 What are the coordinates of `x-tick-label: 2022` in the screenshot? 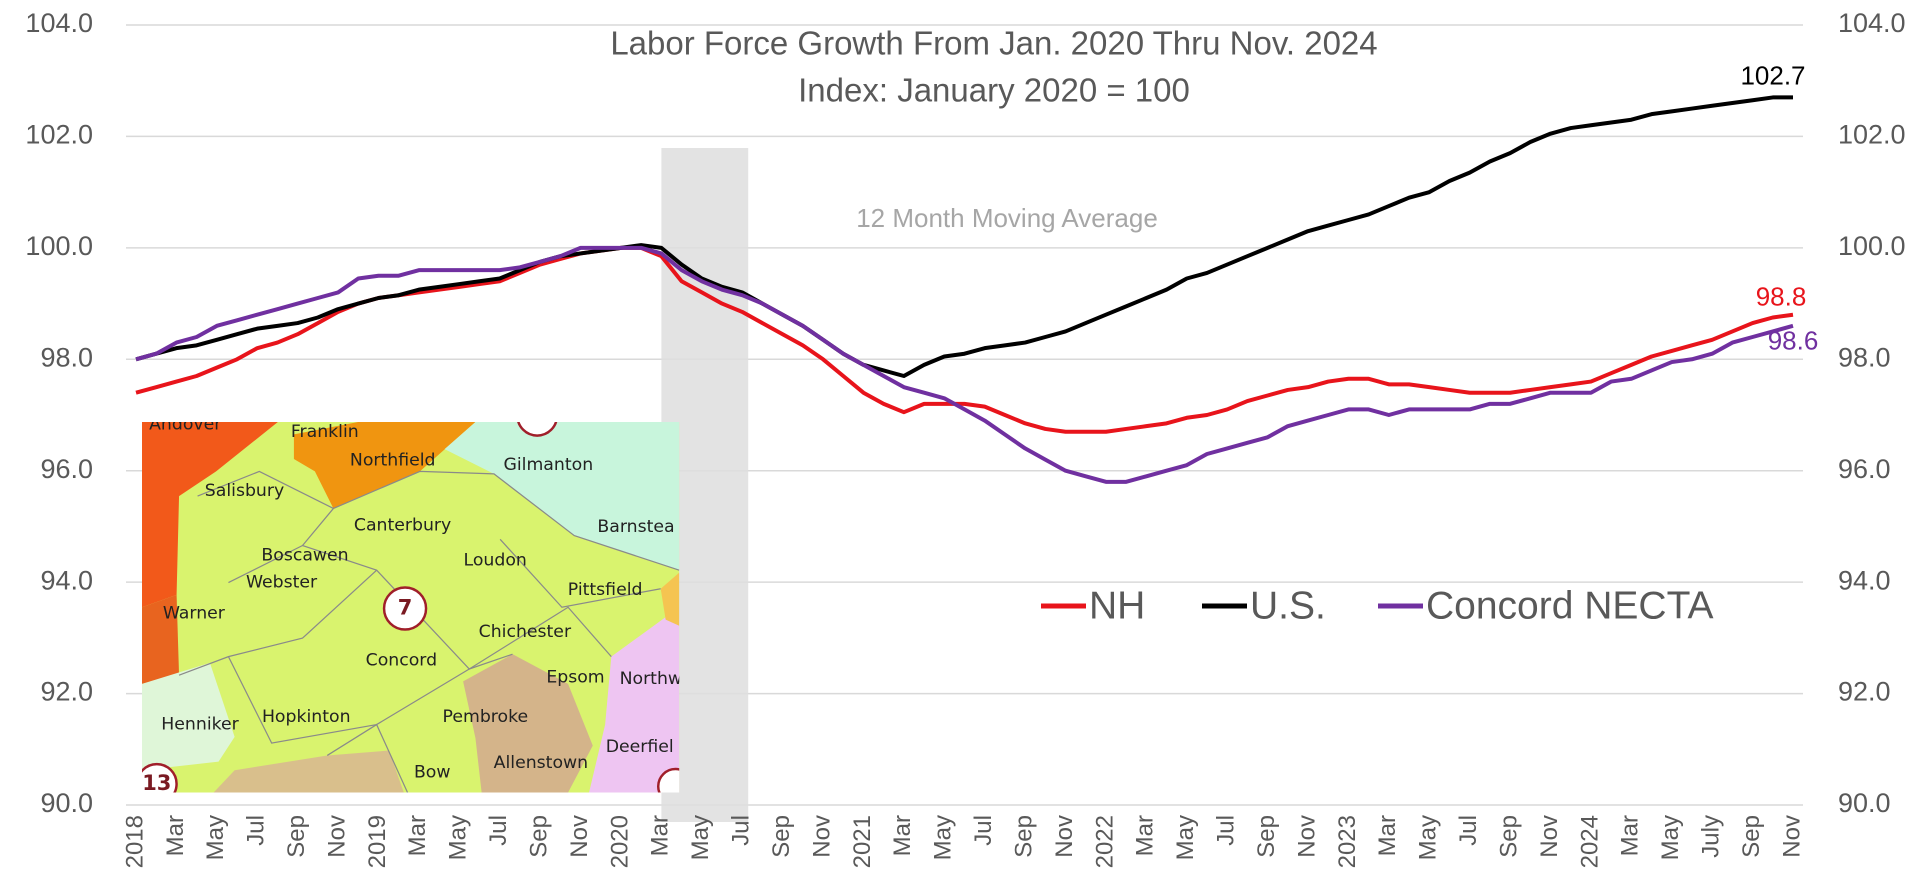 It's located at (1104, 841).